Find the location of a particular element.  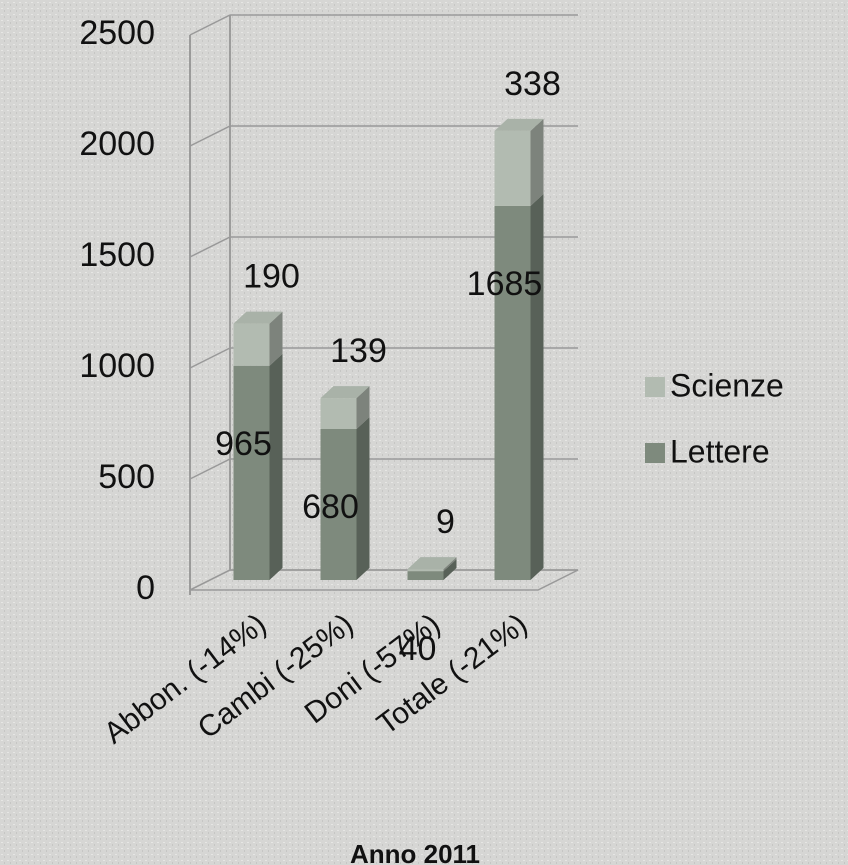

data-label: 190 is located at coordinates (271, 277).